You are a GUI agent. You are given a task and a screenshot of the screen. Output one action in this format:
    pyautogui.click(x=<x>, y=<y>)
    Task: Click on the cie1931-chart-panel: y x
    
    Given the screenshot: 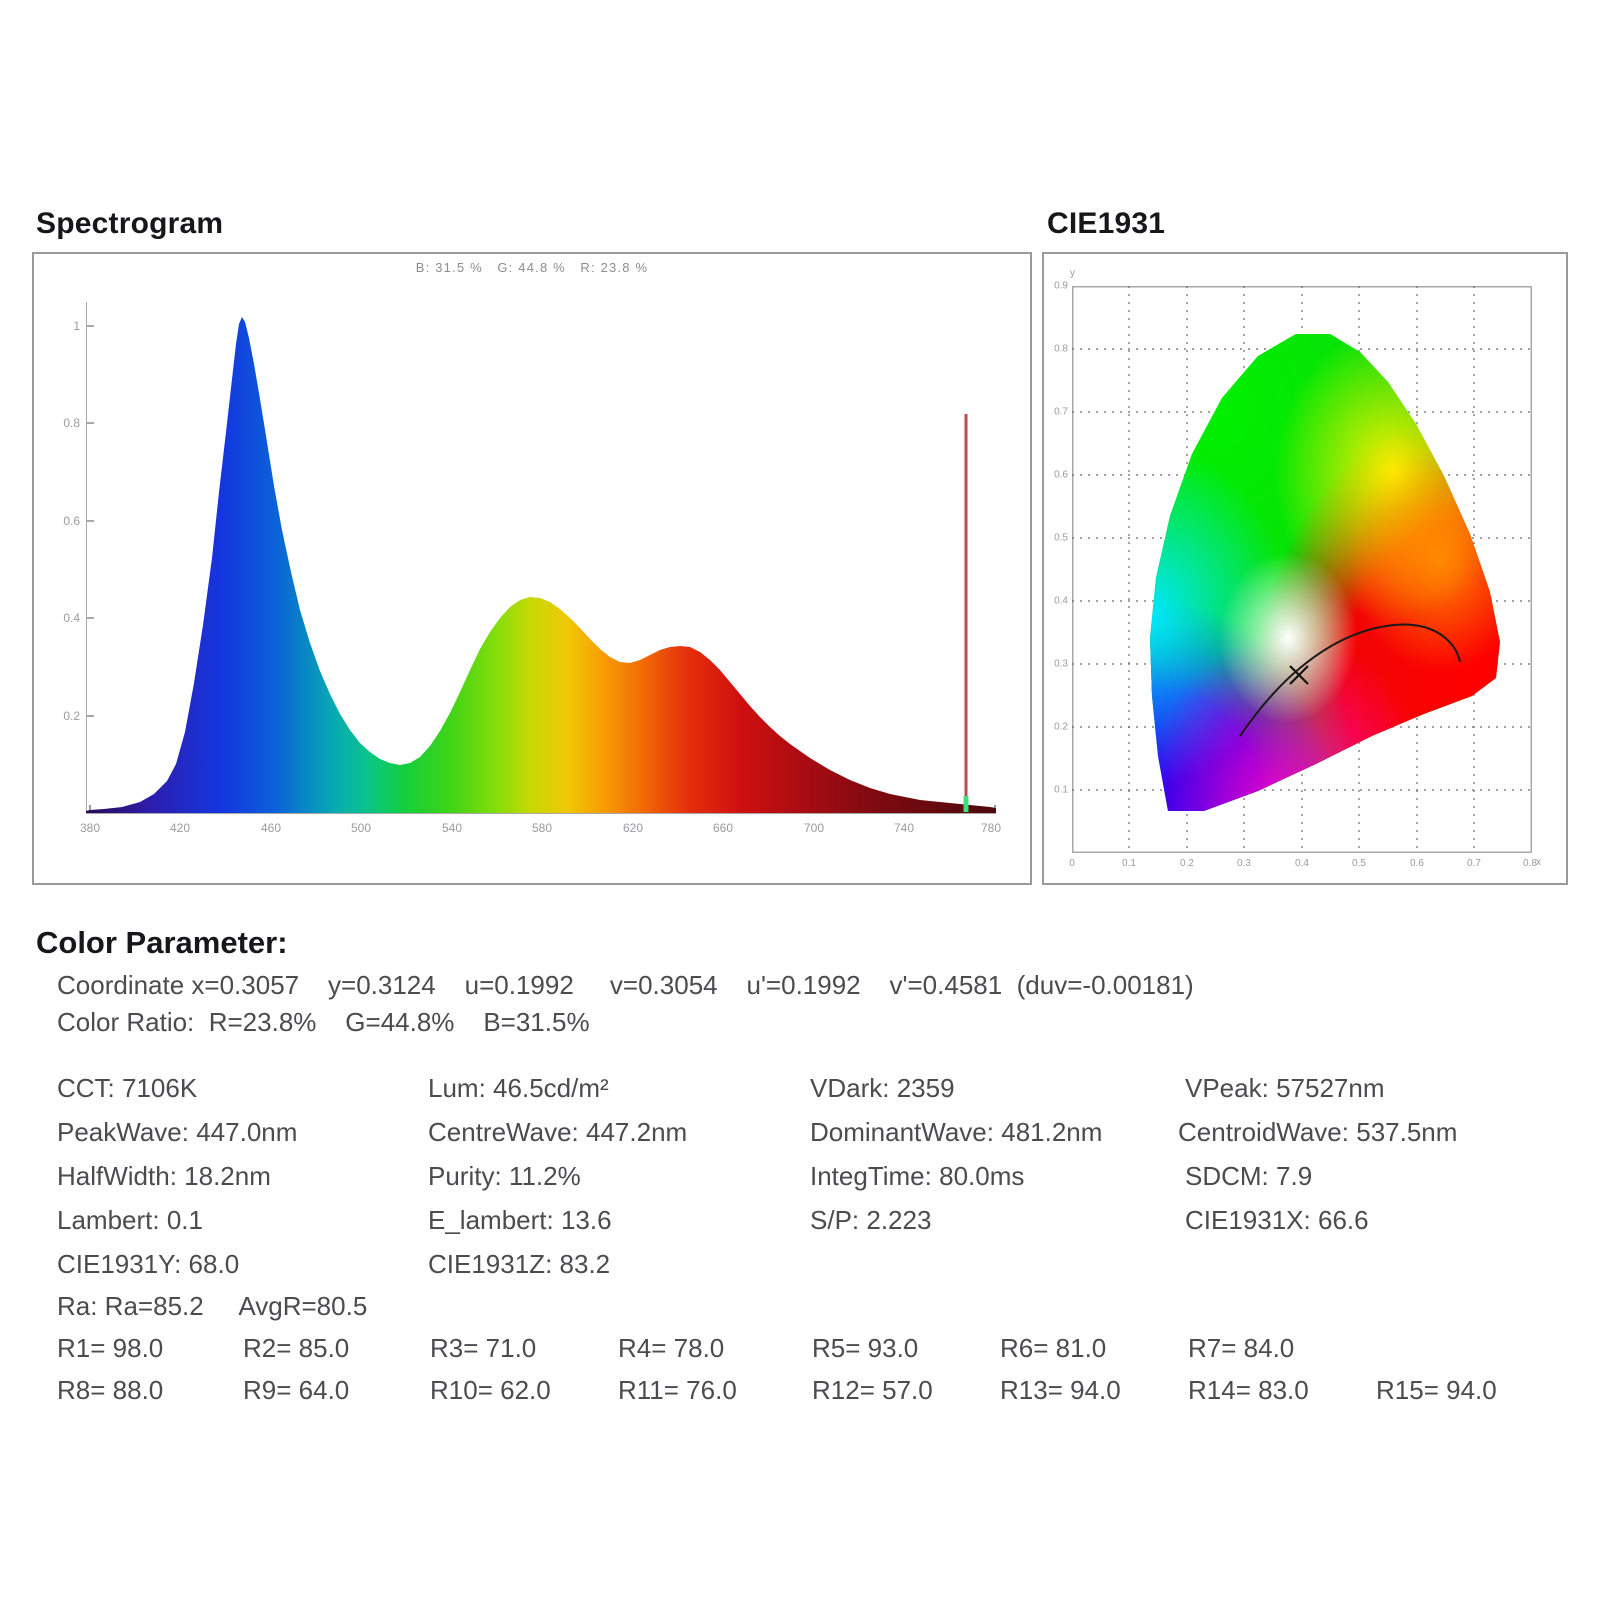 What is the action you would take?
    pyautogui.click(x=1305, y=568)
    